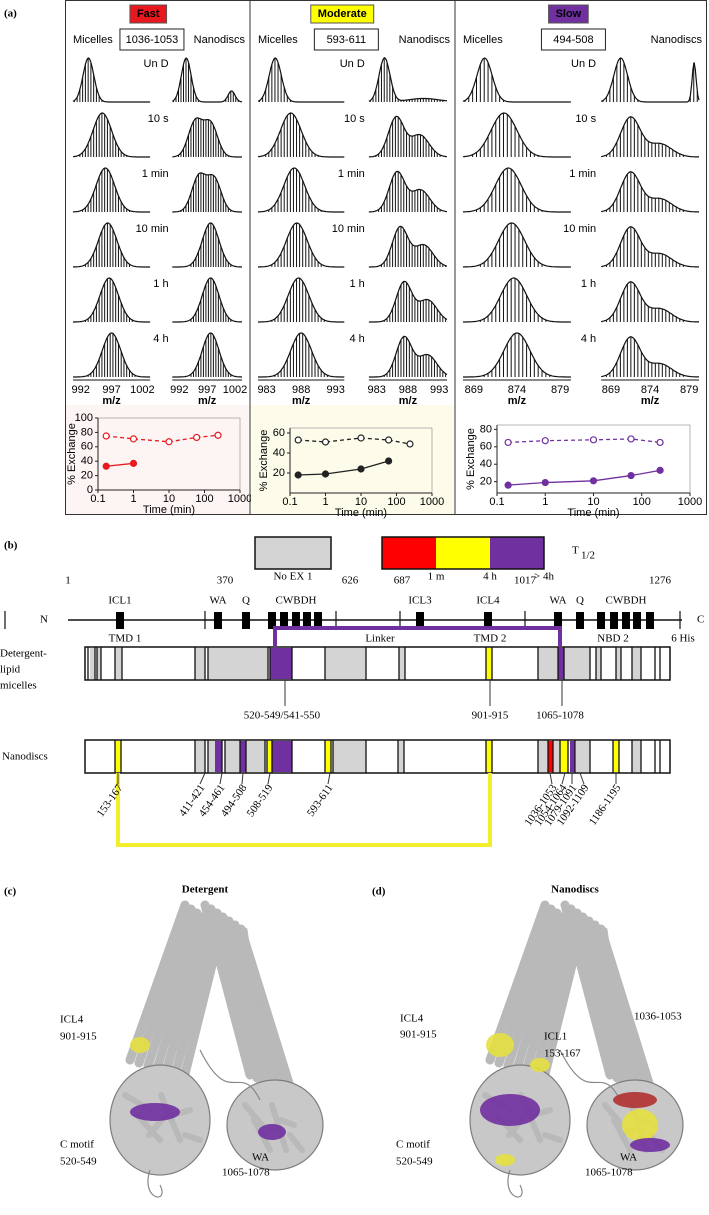 The height and width of the screenshot is (1215, 709). I want to click on motif-label: CWBDH, so click(296, 601).